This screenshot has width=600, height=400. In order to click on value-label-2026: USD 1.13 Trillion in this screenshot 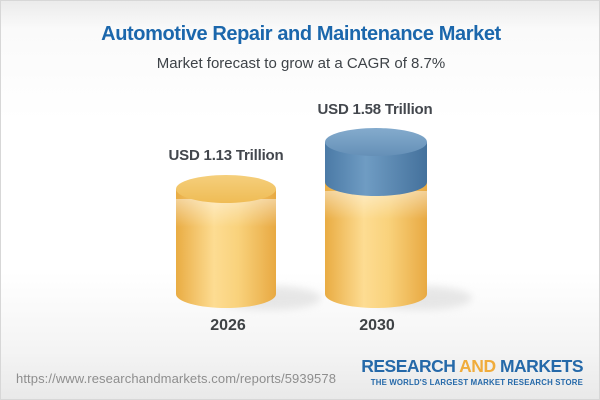, I will do `click(226, 155)`.